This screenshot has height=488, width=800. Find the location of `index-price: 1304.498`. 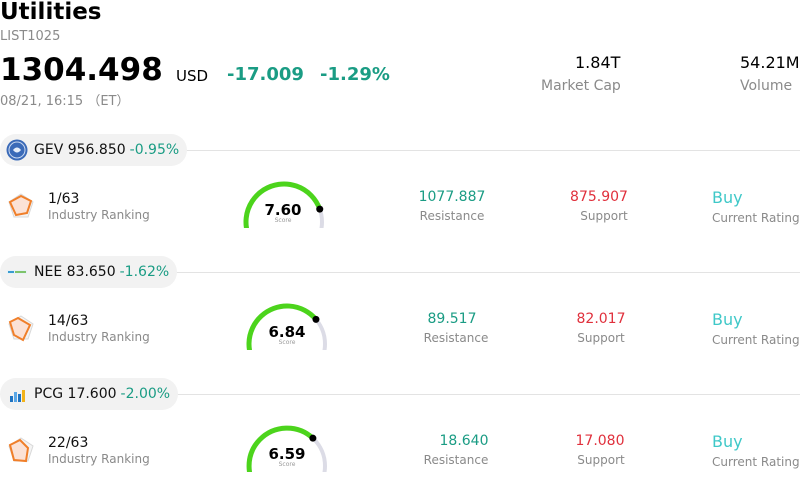

index-price: 1304.498 is located at coordinates (81, 70).